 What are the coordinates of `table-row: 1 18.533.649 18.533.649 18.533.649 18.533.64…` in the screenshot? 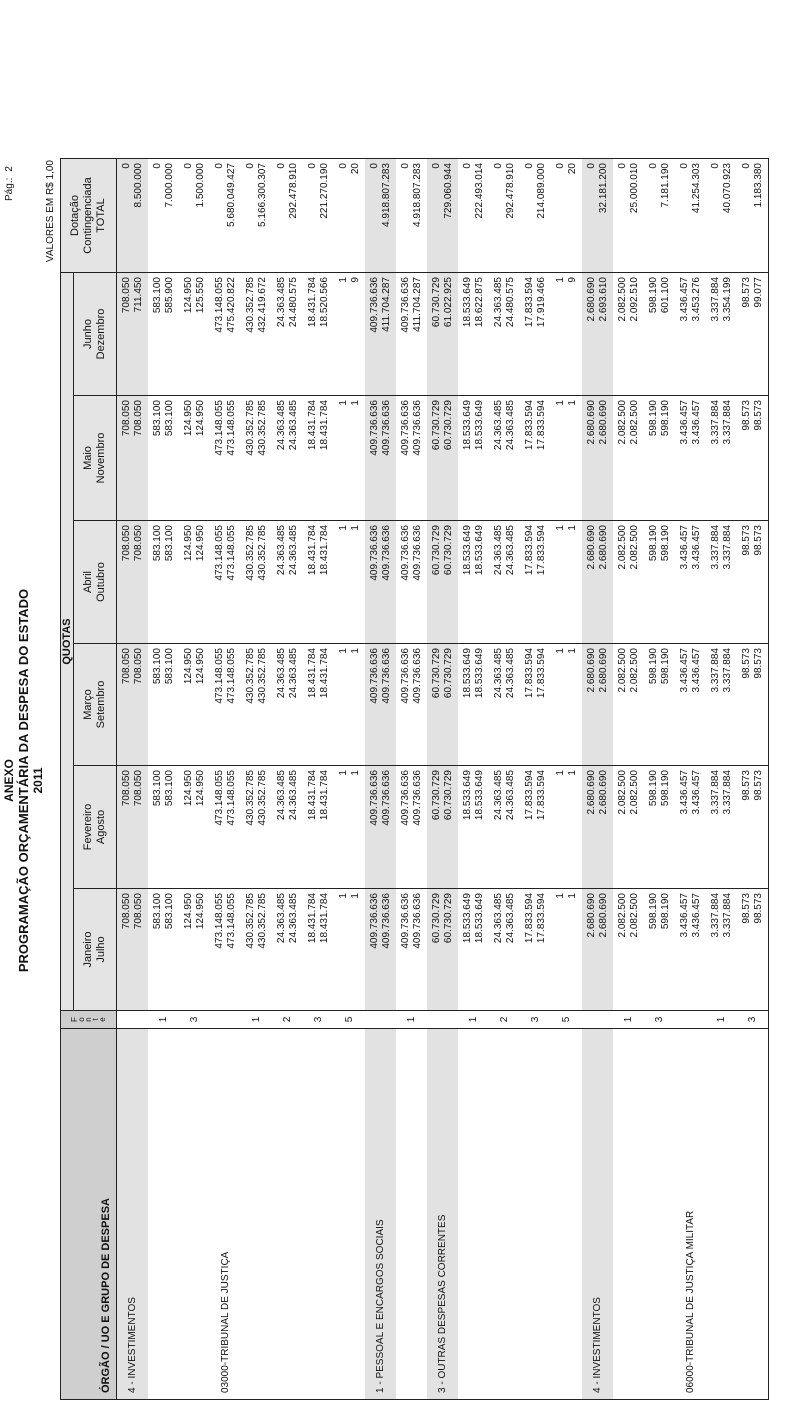 It's located at (473, 779).